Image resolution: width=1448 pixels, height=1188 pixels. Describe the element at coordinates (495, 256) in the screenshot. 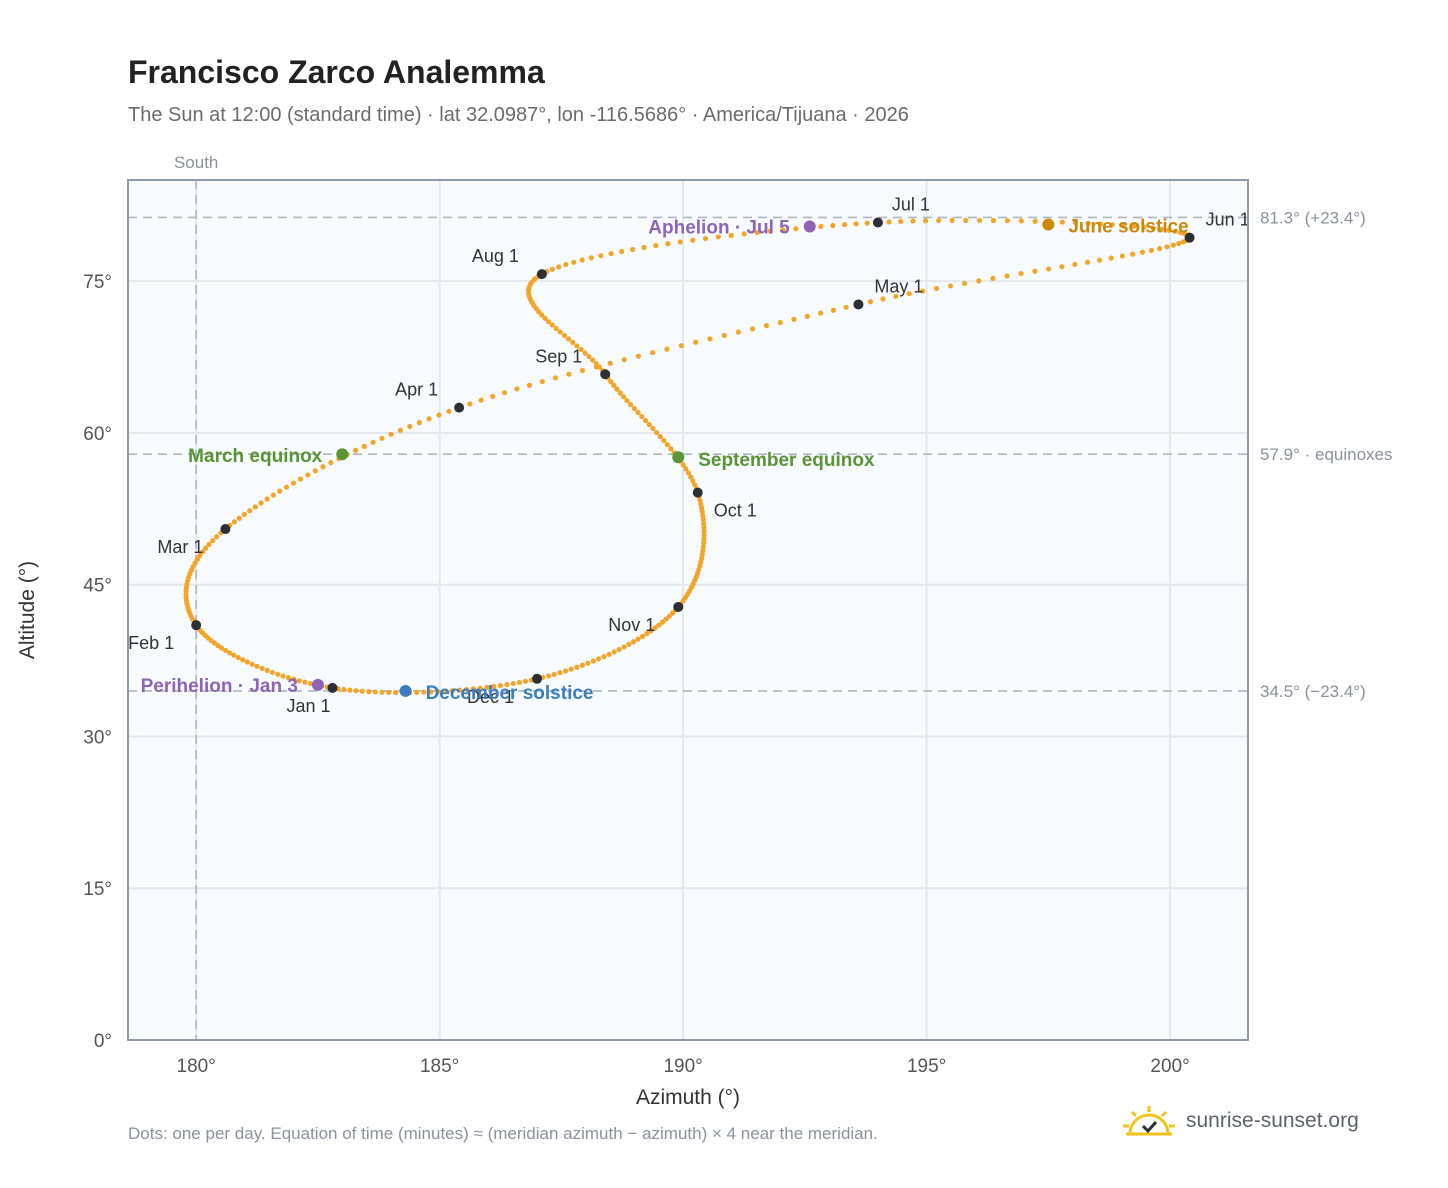

I see `month-label: Aug 1` at that location.